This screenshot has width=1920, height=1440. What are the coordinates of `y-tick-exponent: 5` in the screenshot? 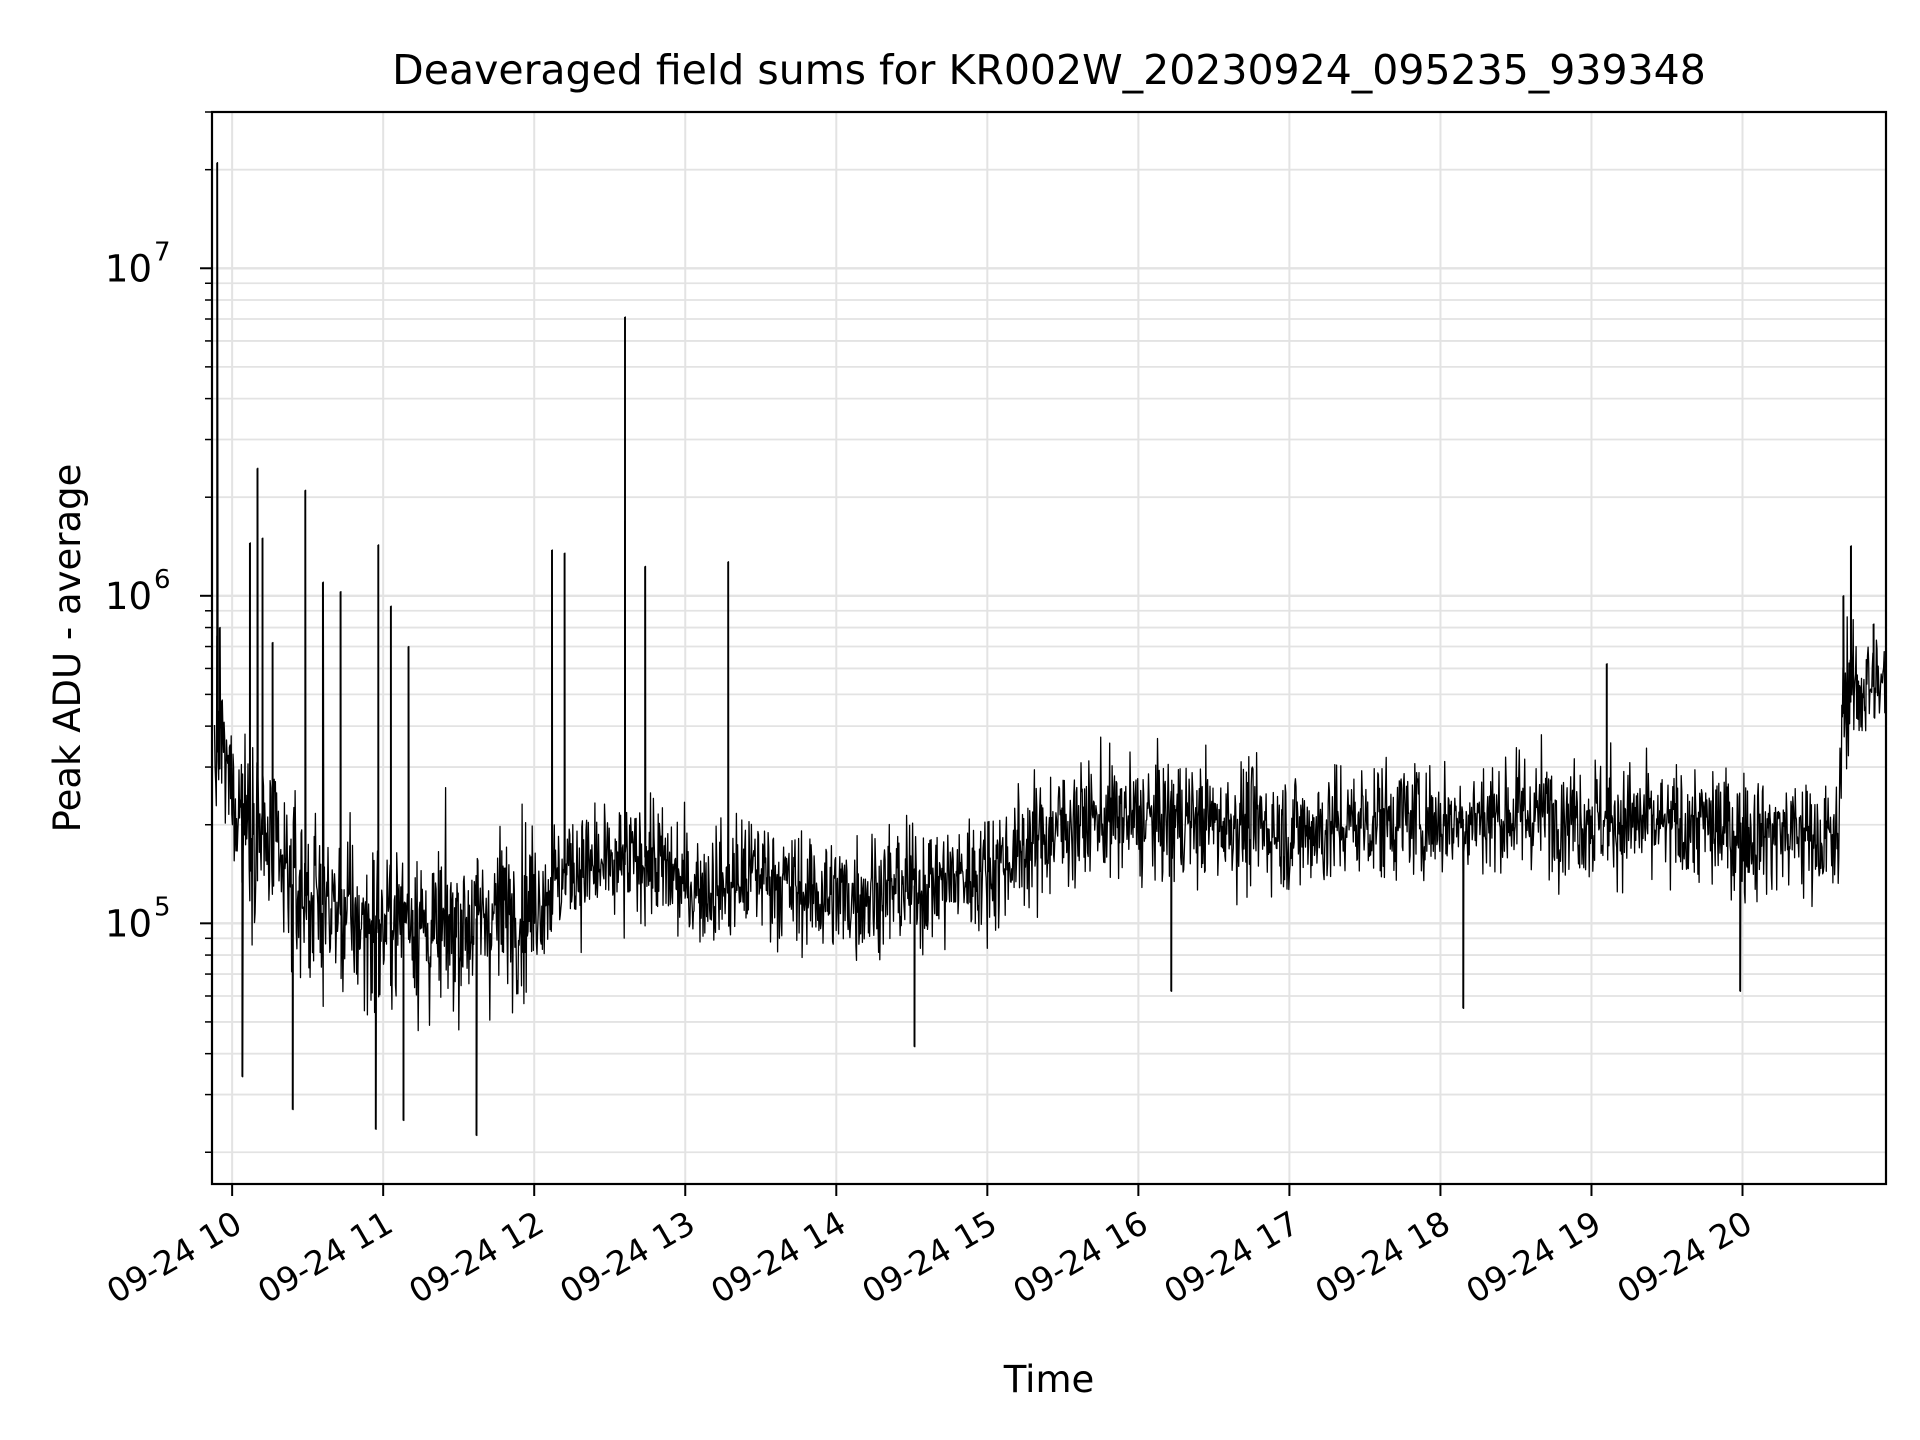 It's located at (162, 907).